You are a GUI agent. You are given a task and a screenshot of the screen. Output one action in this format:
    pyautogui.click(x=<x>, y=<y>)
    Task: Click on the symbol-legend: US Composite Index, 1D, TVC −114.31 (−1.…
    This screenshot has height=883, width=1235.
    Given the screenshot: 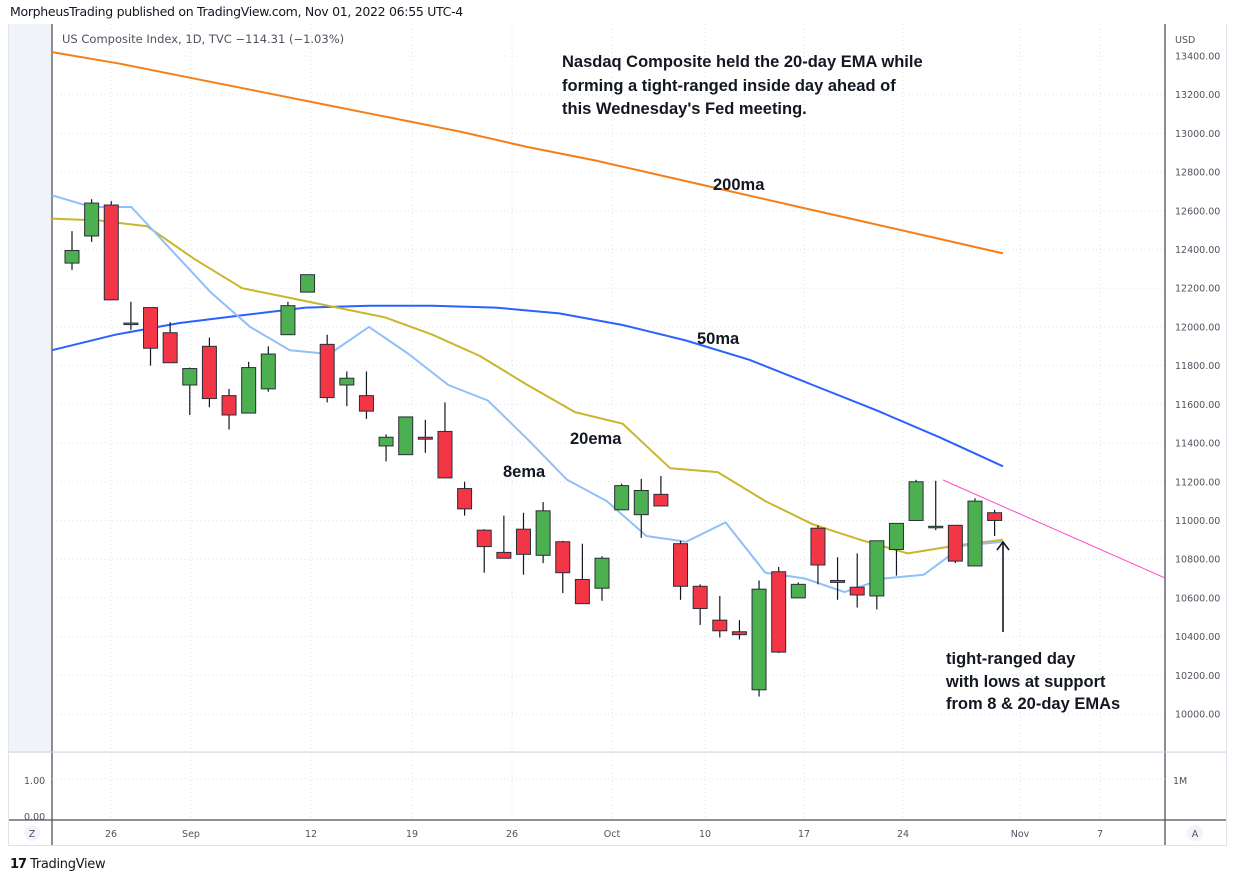 What is the action you would take?
    pyautogui.click(x=203, y=39)
    